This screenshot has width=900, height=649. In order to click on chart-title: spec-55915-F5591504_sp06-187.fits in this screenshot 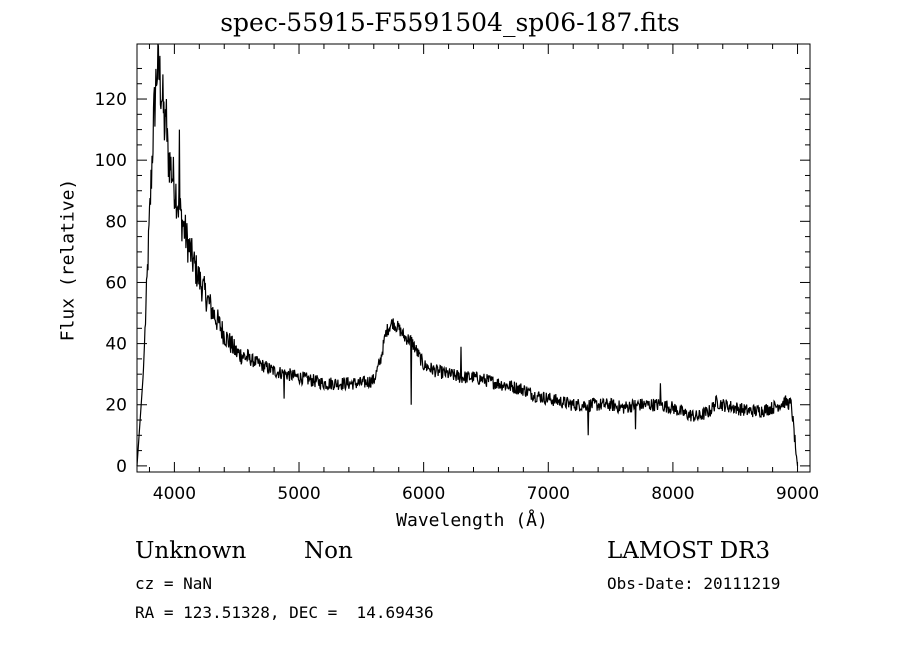, I will do `click(450, 22)`.